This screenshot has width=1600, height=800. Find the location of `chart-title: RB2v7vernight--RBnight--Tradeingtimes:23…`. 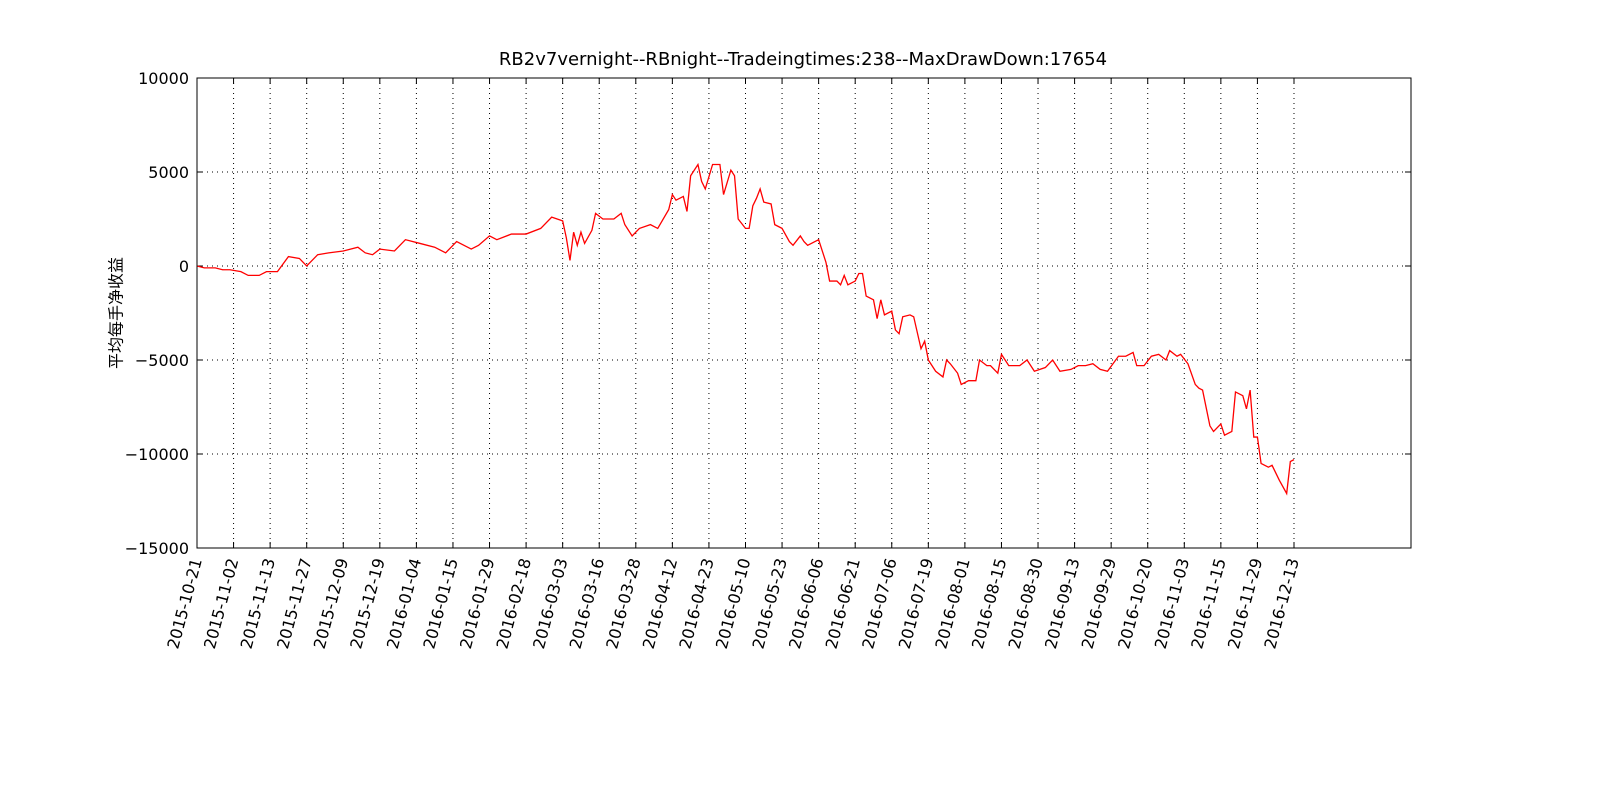

chart-title: RB2v7vernight--RBnight--Tradeingtimes:23… is located at coordinates (803, 59).